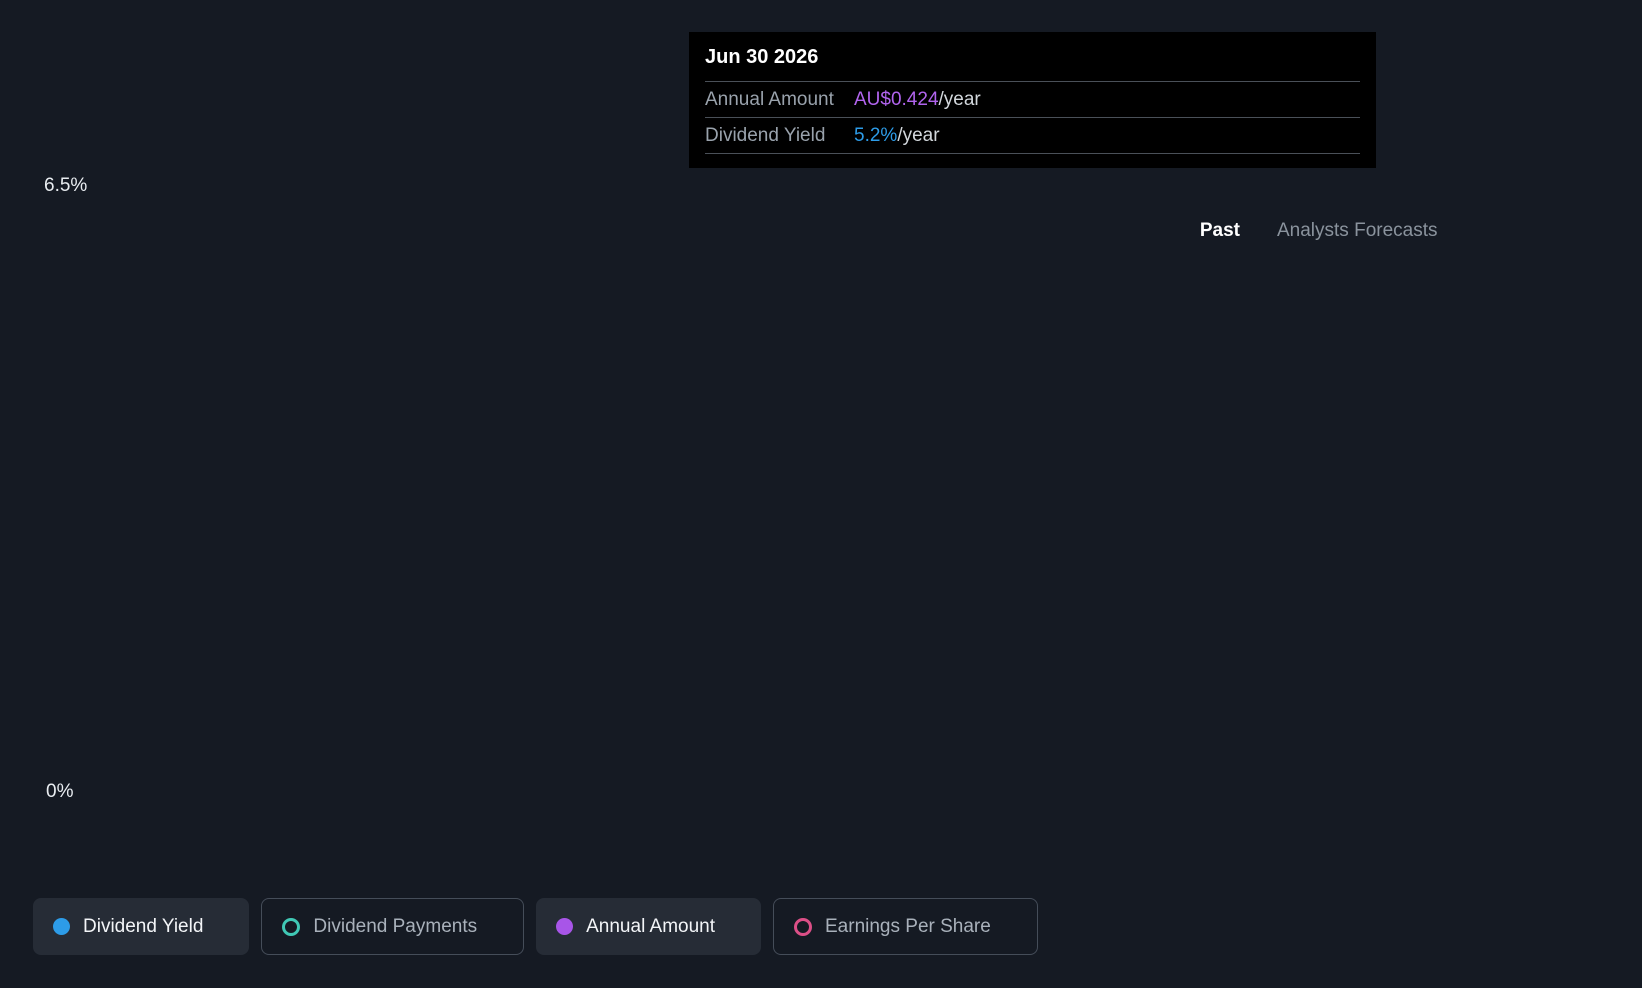 The width and height of the screenshot is (1642, 988). Describe the element at coordinates (803, 926) in the screenshot. I see `earnings-per-share-ring-icon` at that location.